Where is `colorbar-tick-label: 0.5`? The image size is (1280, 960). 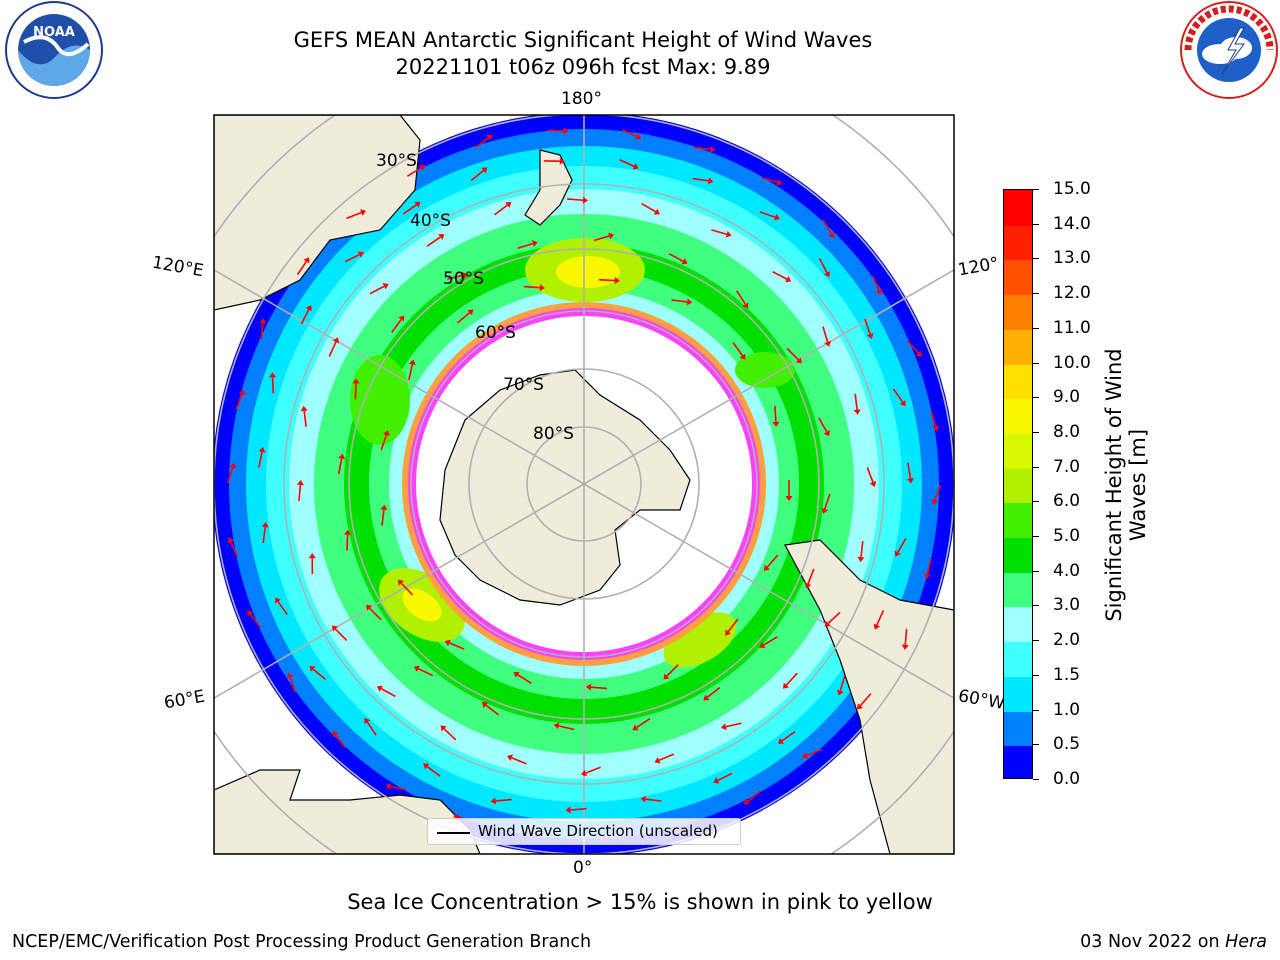 colorbar-tick-label: 0.5 is located at coordinates (1067, 744).